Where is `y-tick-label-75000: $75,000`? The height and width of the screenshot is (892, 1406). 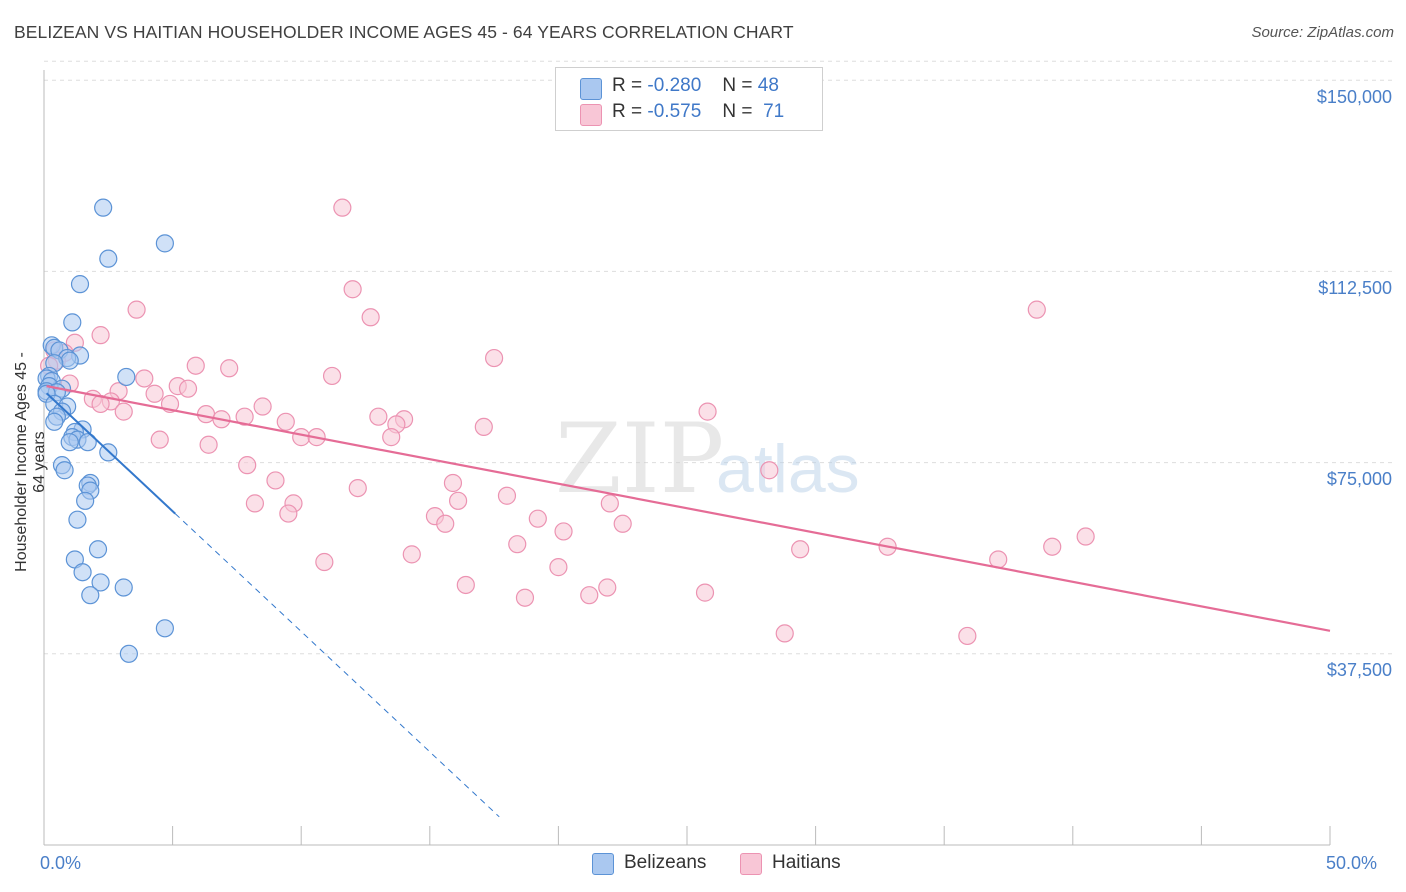 y-tick-label-75000: $75,000 is located at coordinates (1359, 479).